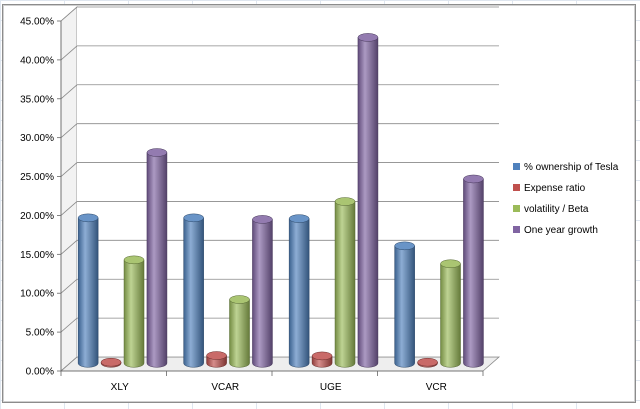 The width and height of the screenshot is (640, 409). Describe the element at coordinates (37, 216) in the screenshot. I see `y-tick-label: 20.00%` at that location.